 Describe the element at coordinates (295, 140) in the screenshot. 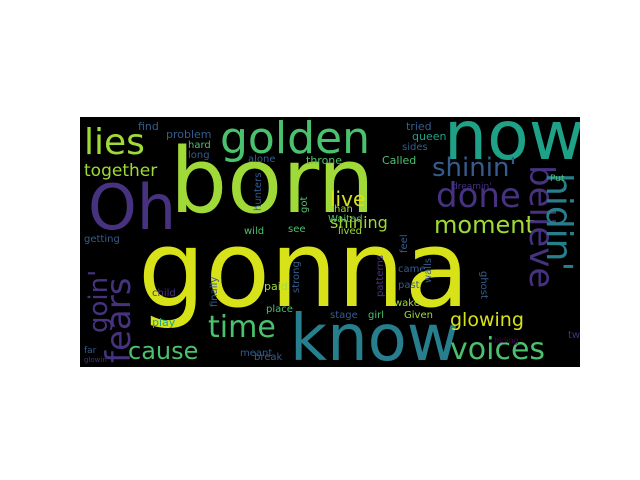

I see `word-golden: golden` at that location.